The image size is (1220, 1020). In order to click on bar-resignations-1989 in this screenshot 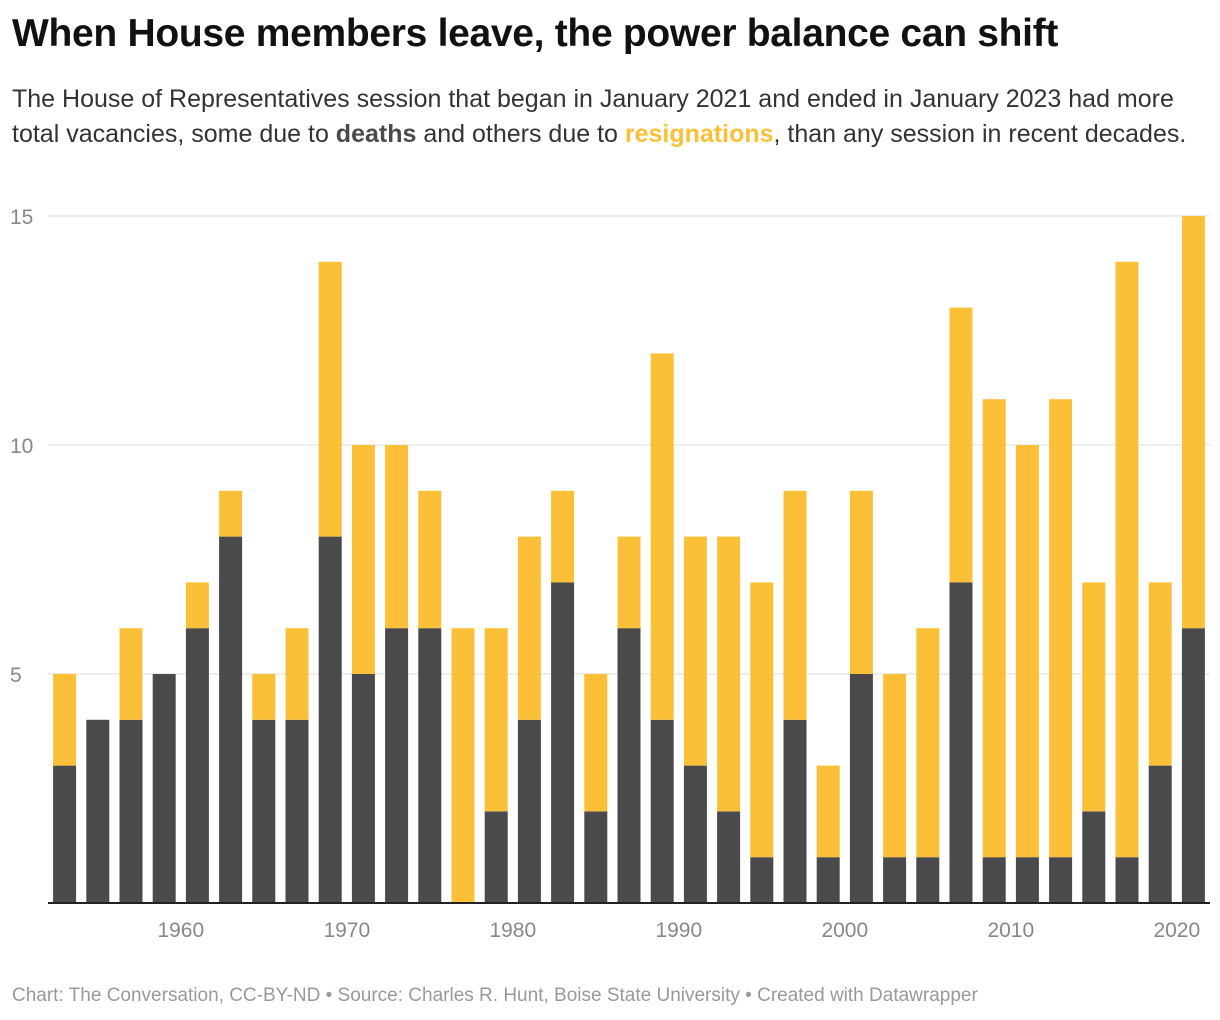, I will do `click(662, 536)`.